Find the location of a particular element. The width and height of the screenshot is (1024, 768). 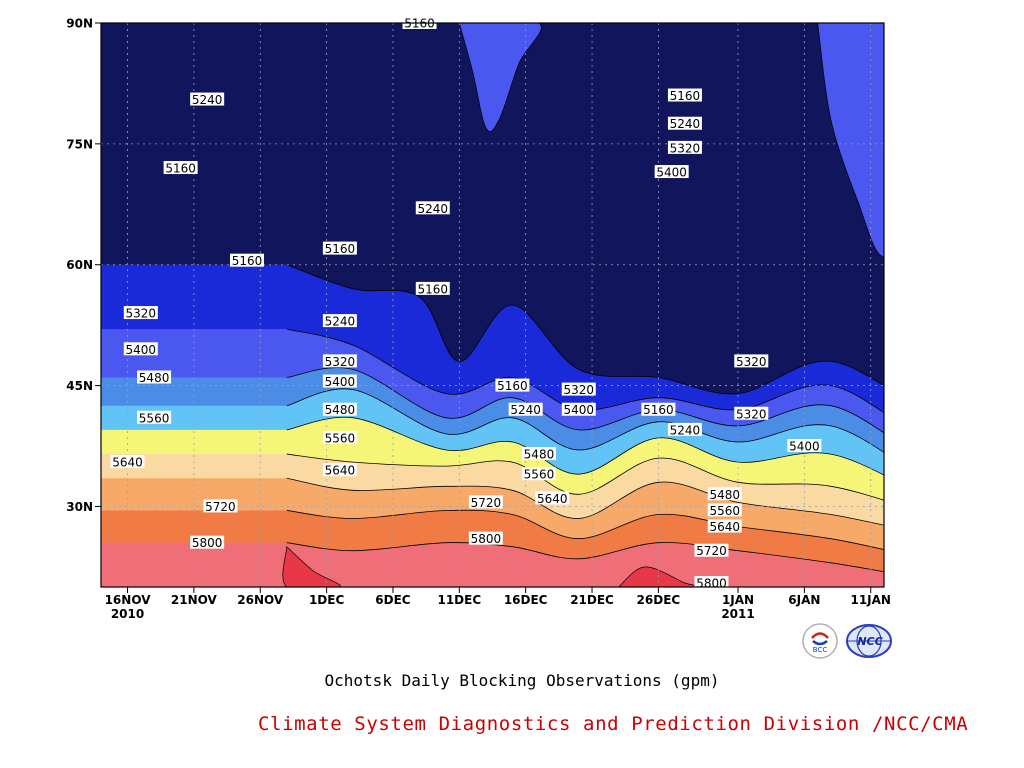

x-tick-label: 1JAN is located at coordinates (738, 600).